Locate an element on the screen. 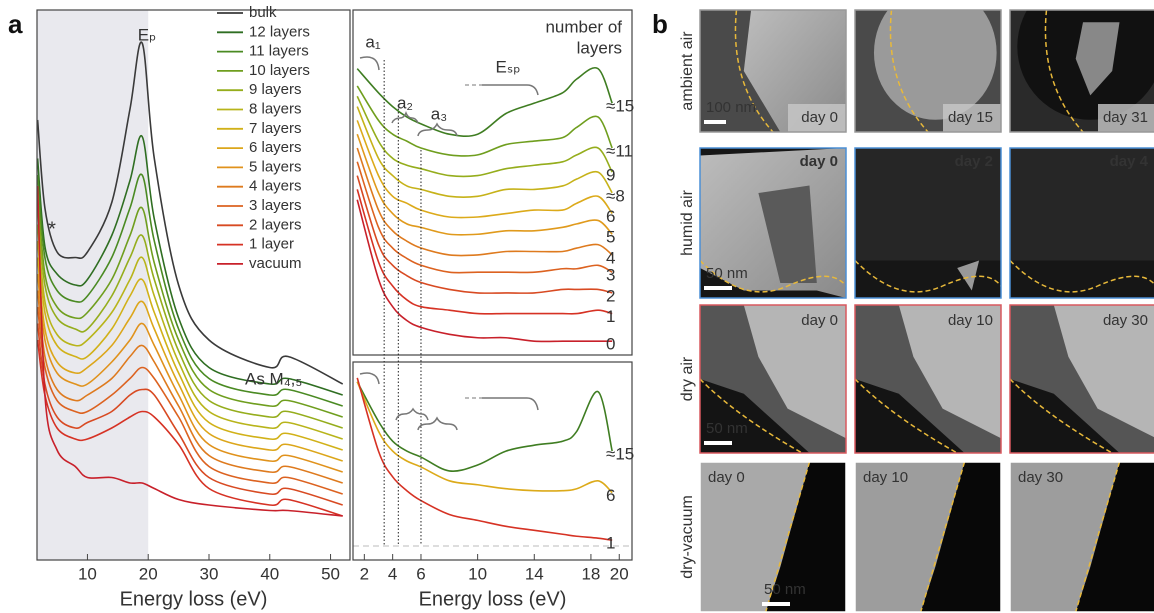 This screenshot has width=1154, height=613. shaded-region is located at coordinates (93, 285).